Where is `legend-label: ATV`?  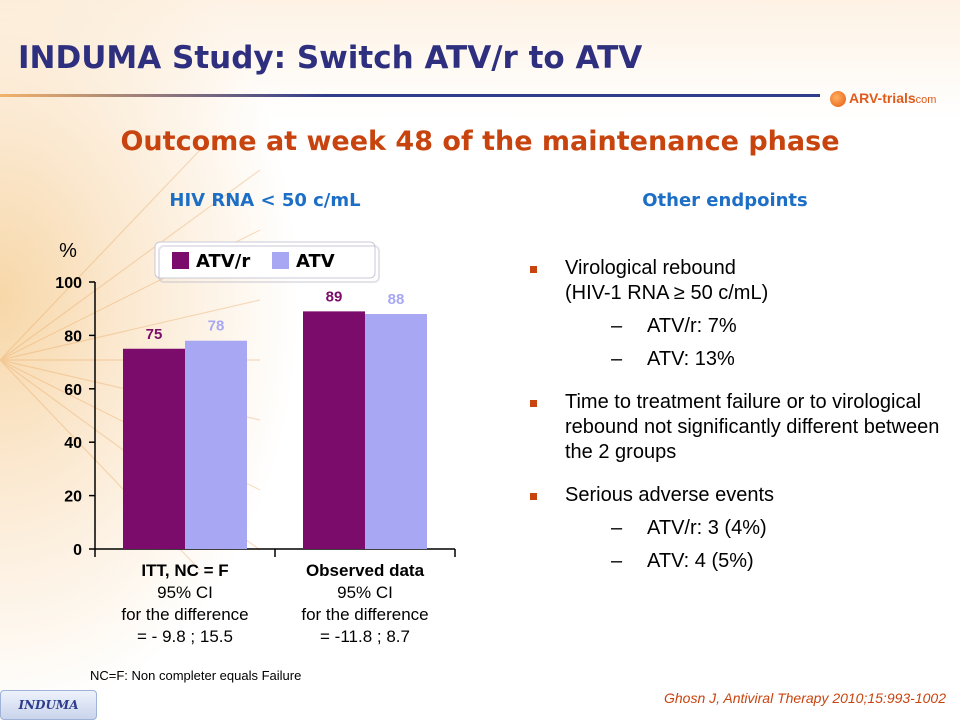
legend-label: ATV is located at coordinates (315, 261).